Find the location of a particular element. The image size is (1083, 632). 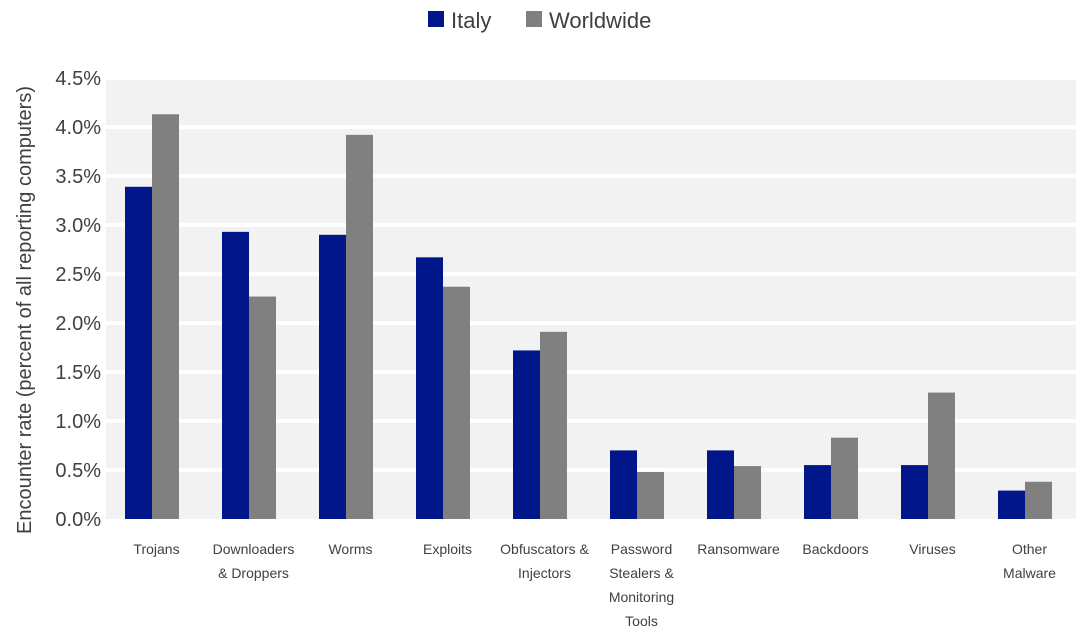

x-category-label: Ransomware is located at coordinates (738, 549).